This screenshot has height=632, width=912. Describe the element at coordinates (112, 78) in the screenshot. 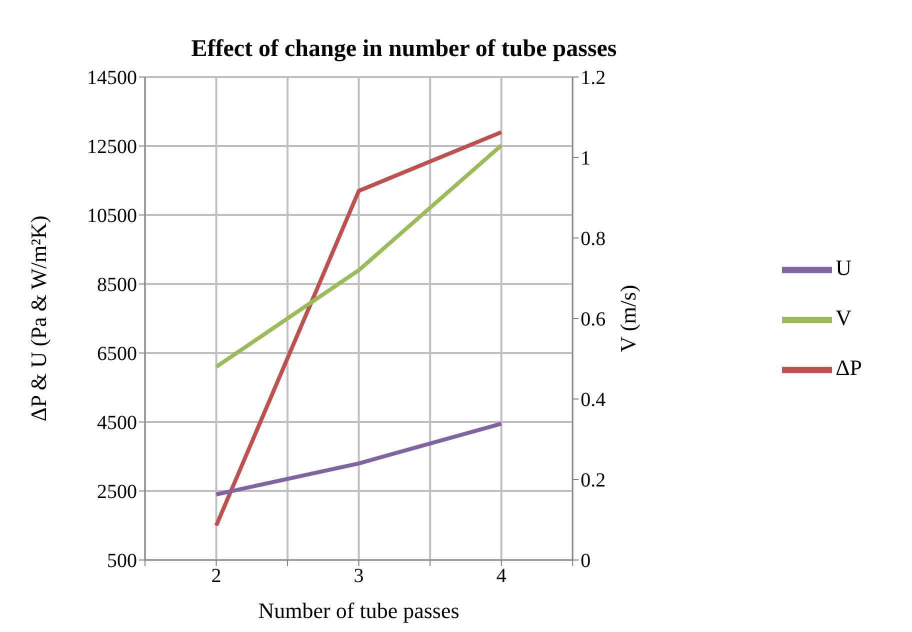

I see `y-tick-label: 14500` at that location.